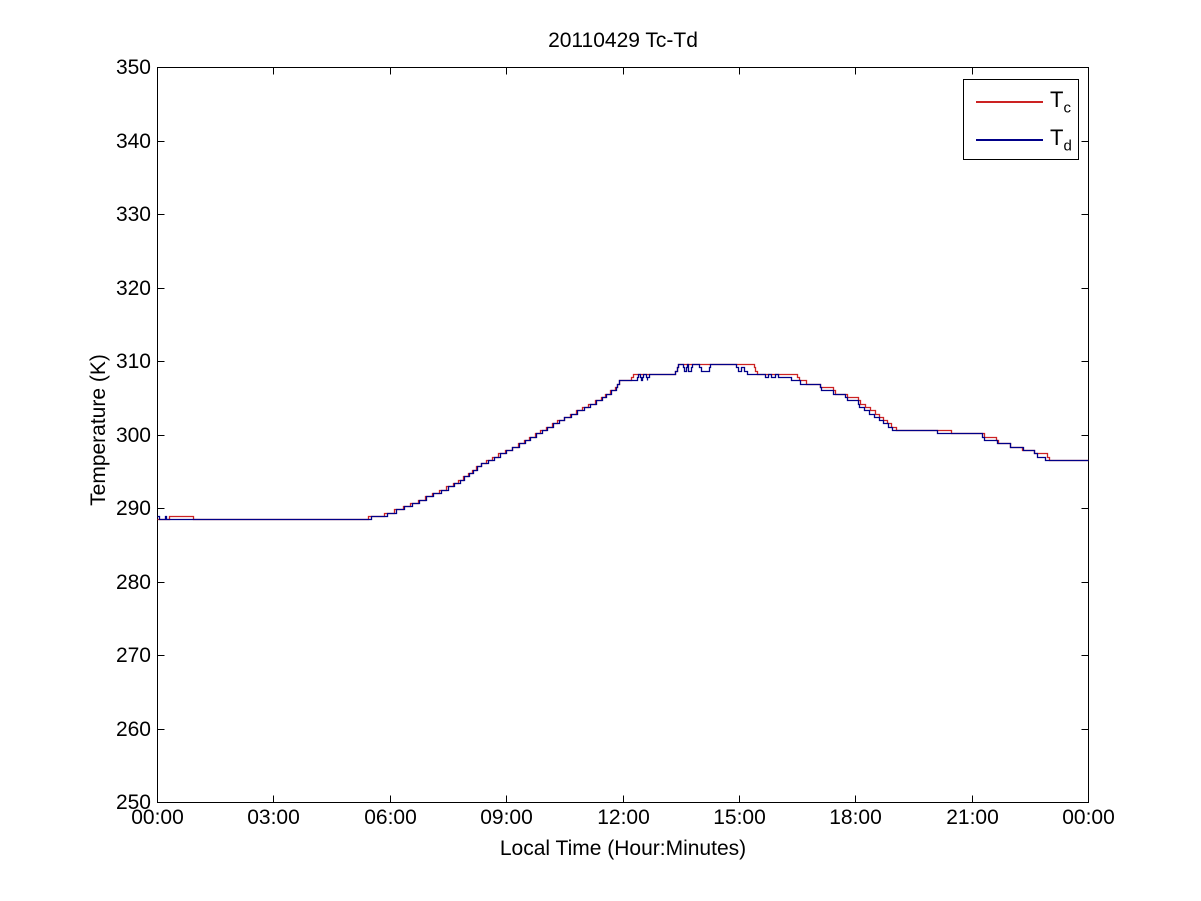 The image size is (1201, 901). I want to click on y-tick-label: 290, so click(133, 508).